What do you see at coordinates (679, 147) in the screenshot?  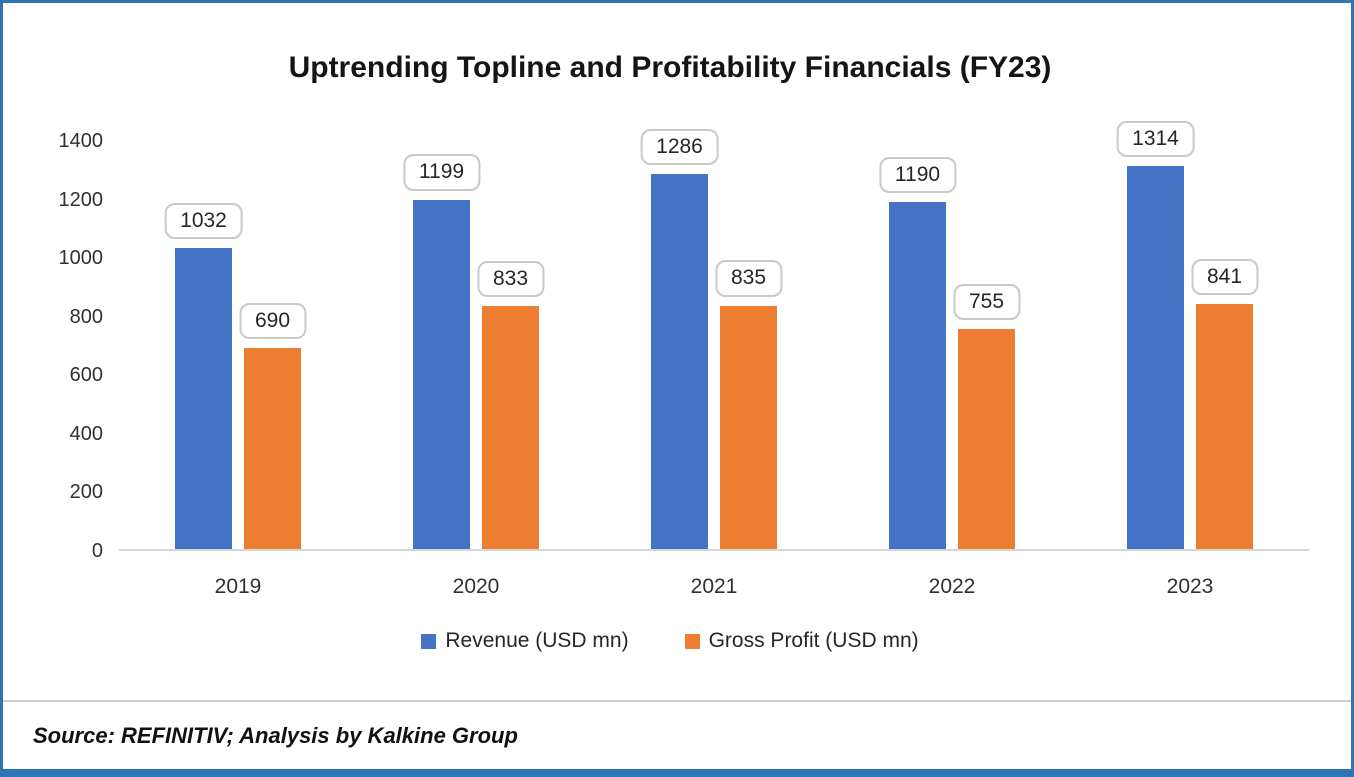 I see `data-label-revenue-2021: 1286` at bounding box center [679, 147].